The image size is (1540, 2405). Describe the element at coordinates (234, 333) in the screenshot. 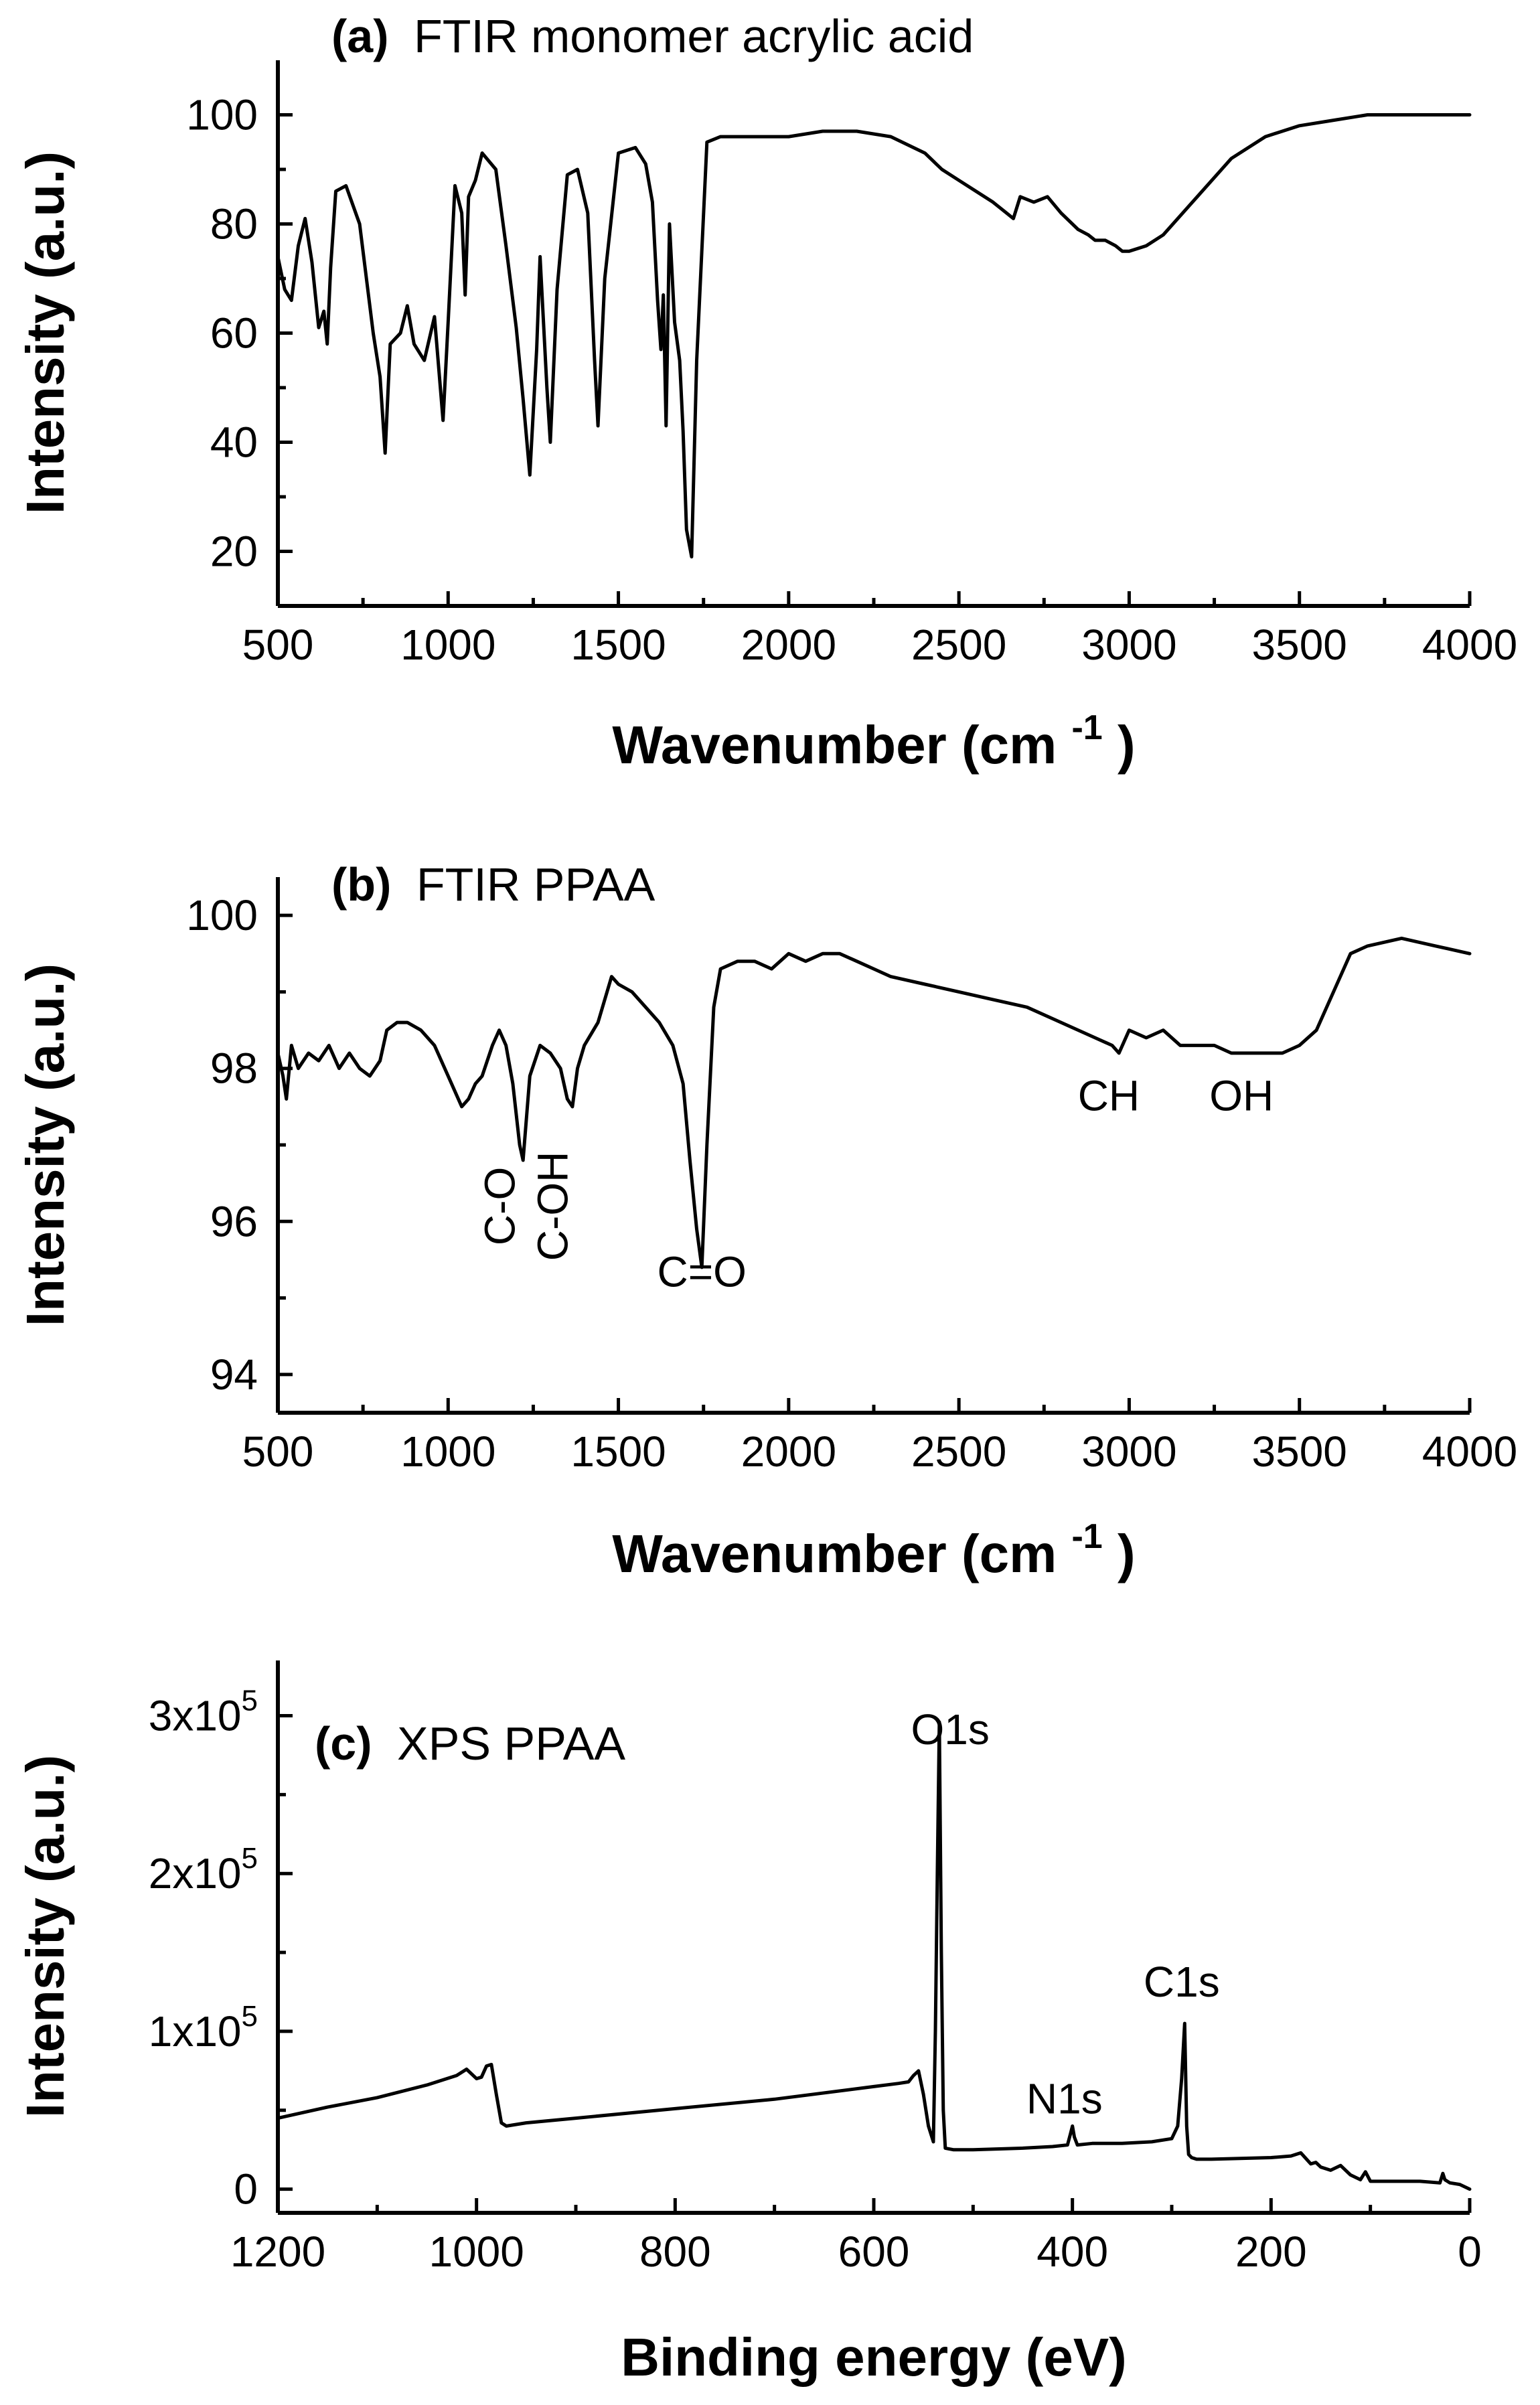

I see `y-tick-label: 60` at that location.